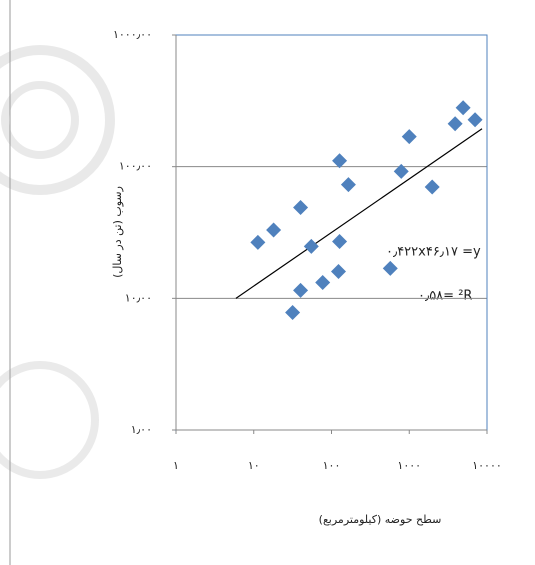  What do you see at coordinates (176, 465) in the screenshot?
I see `x-tick-label: ۱` at bounding box center [176, 465].